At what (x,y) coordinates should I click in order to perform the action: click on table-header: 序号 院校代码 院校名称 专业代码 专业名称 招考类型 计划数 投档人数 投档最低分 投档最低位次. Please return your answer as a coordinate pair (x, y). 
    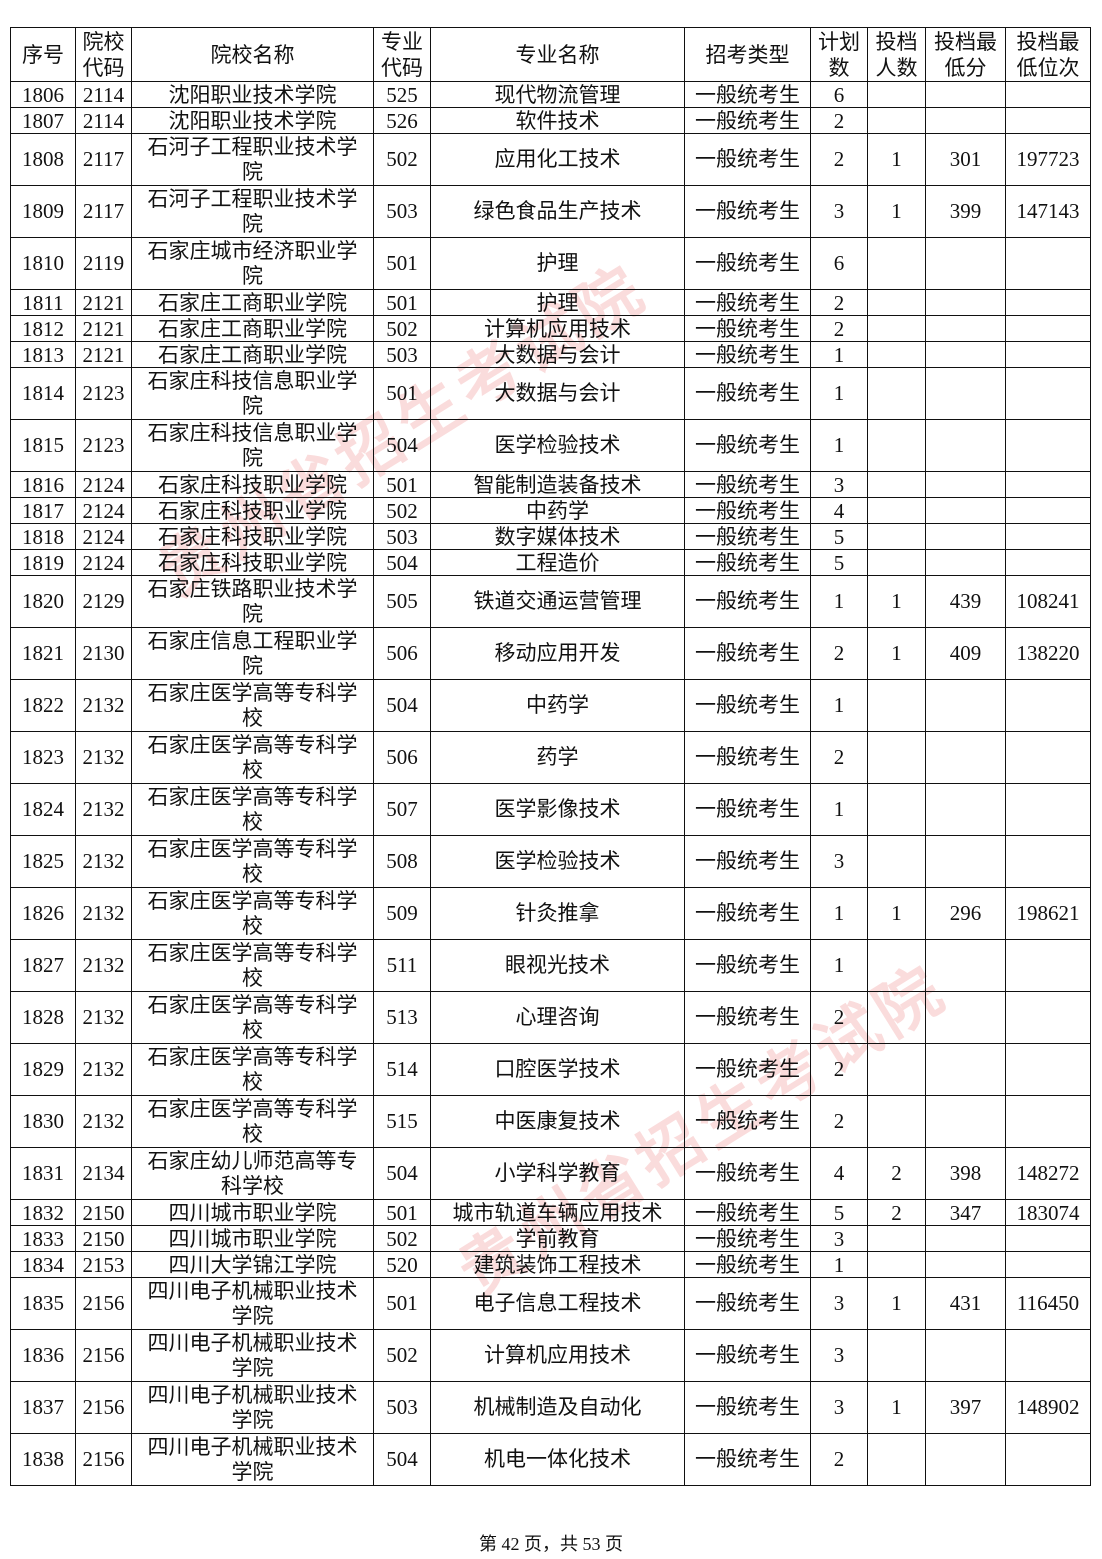
    Looking at the image, I should click on (550, 54).